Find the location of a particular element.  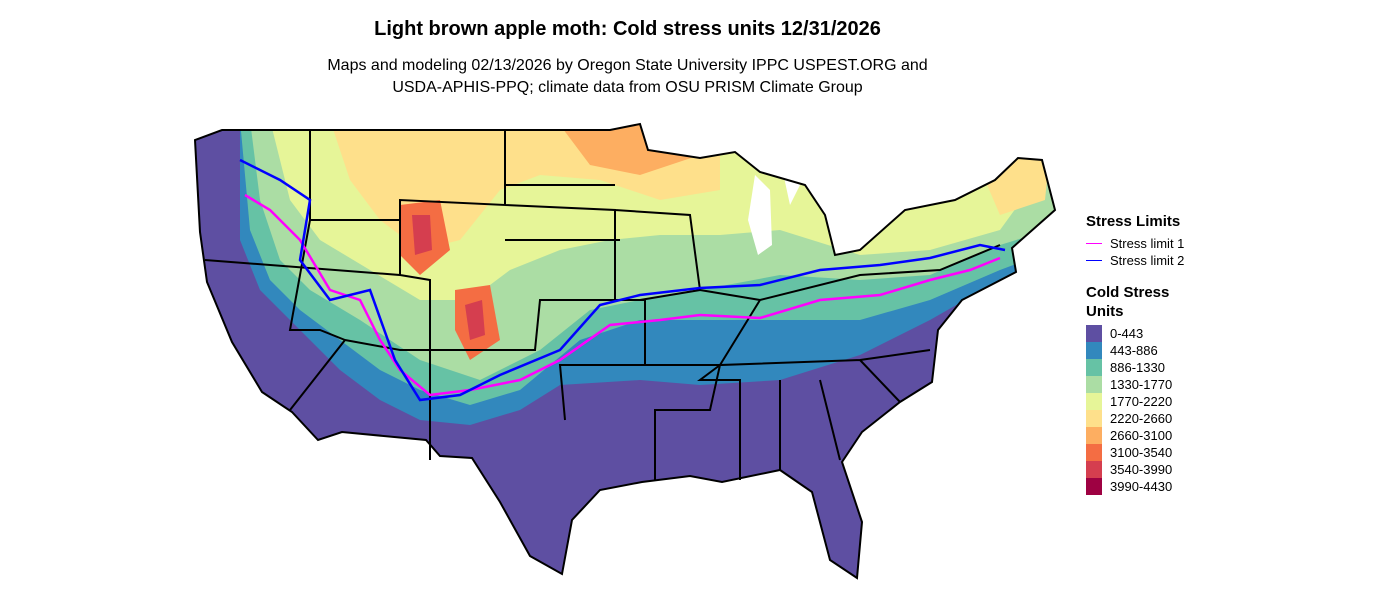

great-lakes is located at coordinates (774, 211).